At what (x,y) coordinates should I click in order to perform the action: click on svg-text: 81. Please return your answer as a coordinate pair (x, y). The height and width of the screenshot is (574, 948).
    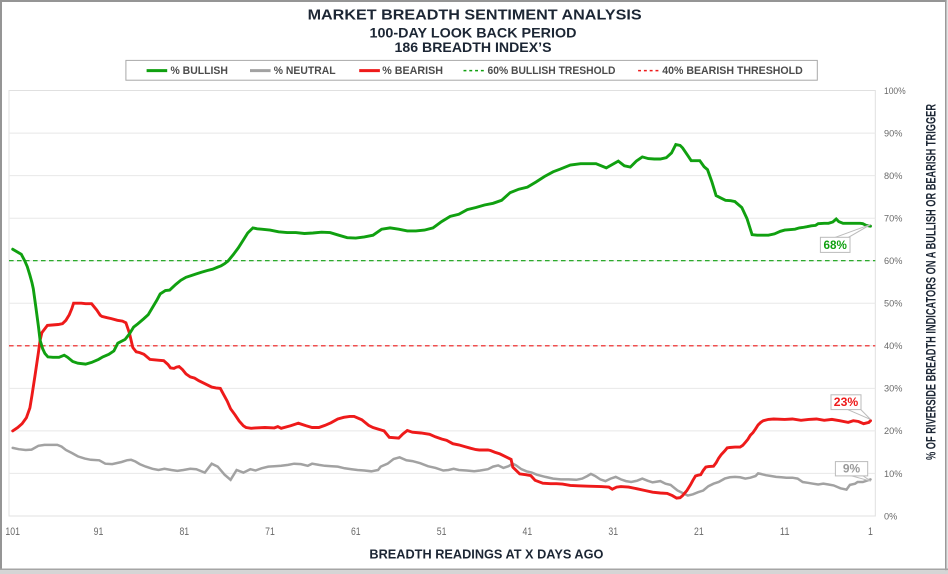
    Looking at the image, I should click on (184, 532).